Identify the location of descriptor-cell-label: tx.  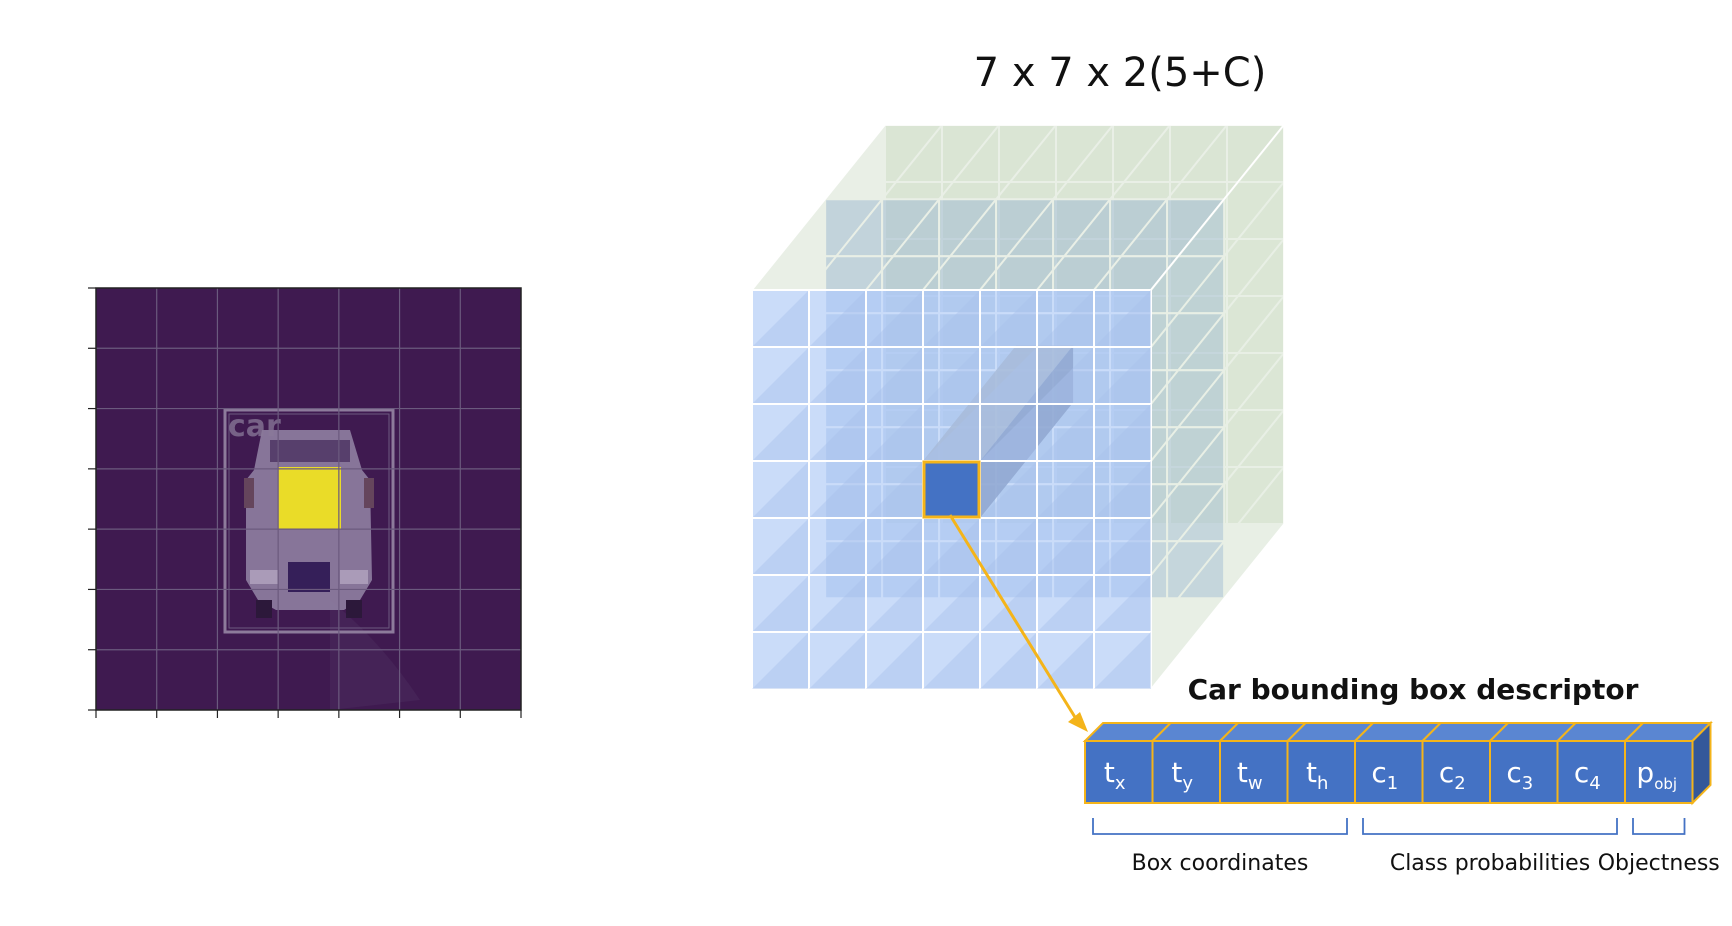
(1115, 775).